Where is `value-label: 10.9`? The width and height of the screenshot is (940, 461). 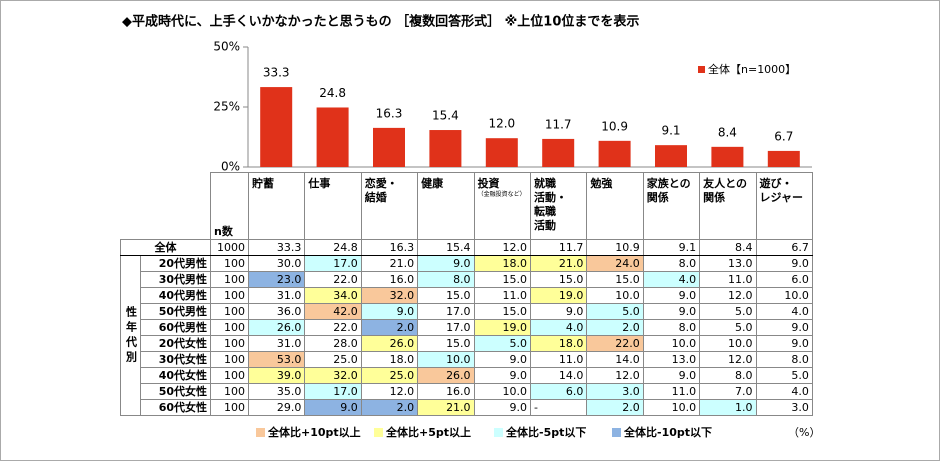 value-label: 10.9 is located at coordinates (614, 126).